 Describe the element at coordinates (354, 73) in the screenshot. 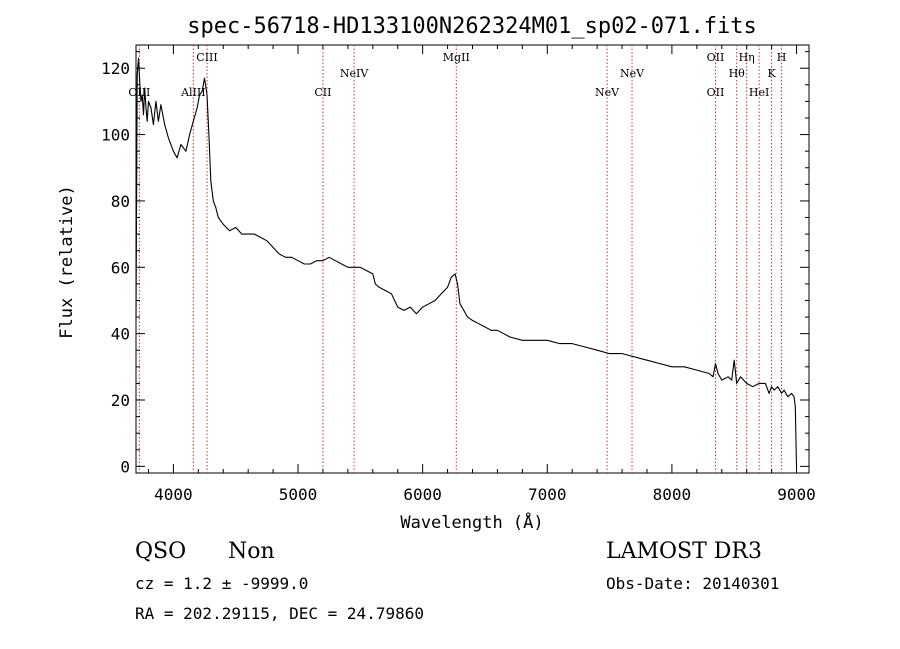

I see `emission-line-label: NeIV` at that location.